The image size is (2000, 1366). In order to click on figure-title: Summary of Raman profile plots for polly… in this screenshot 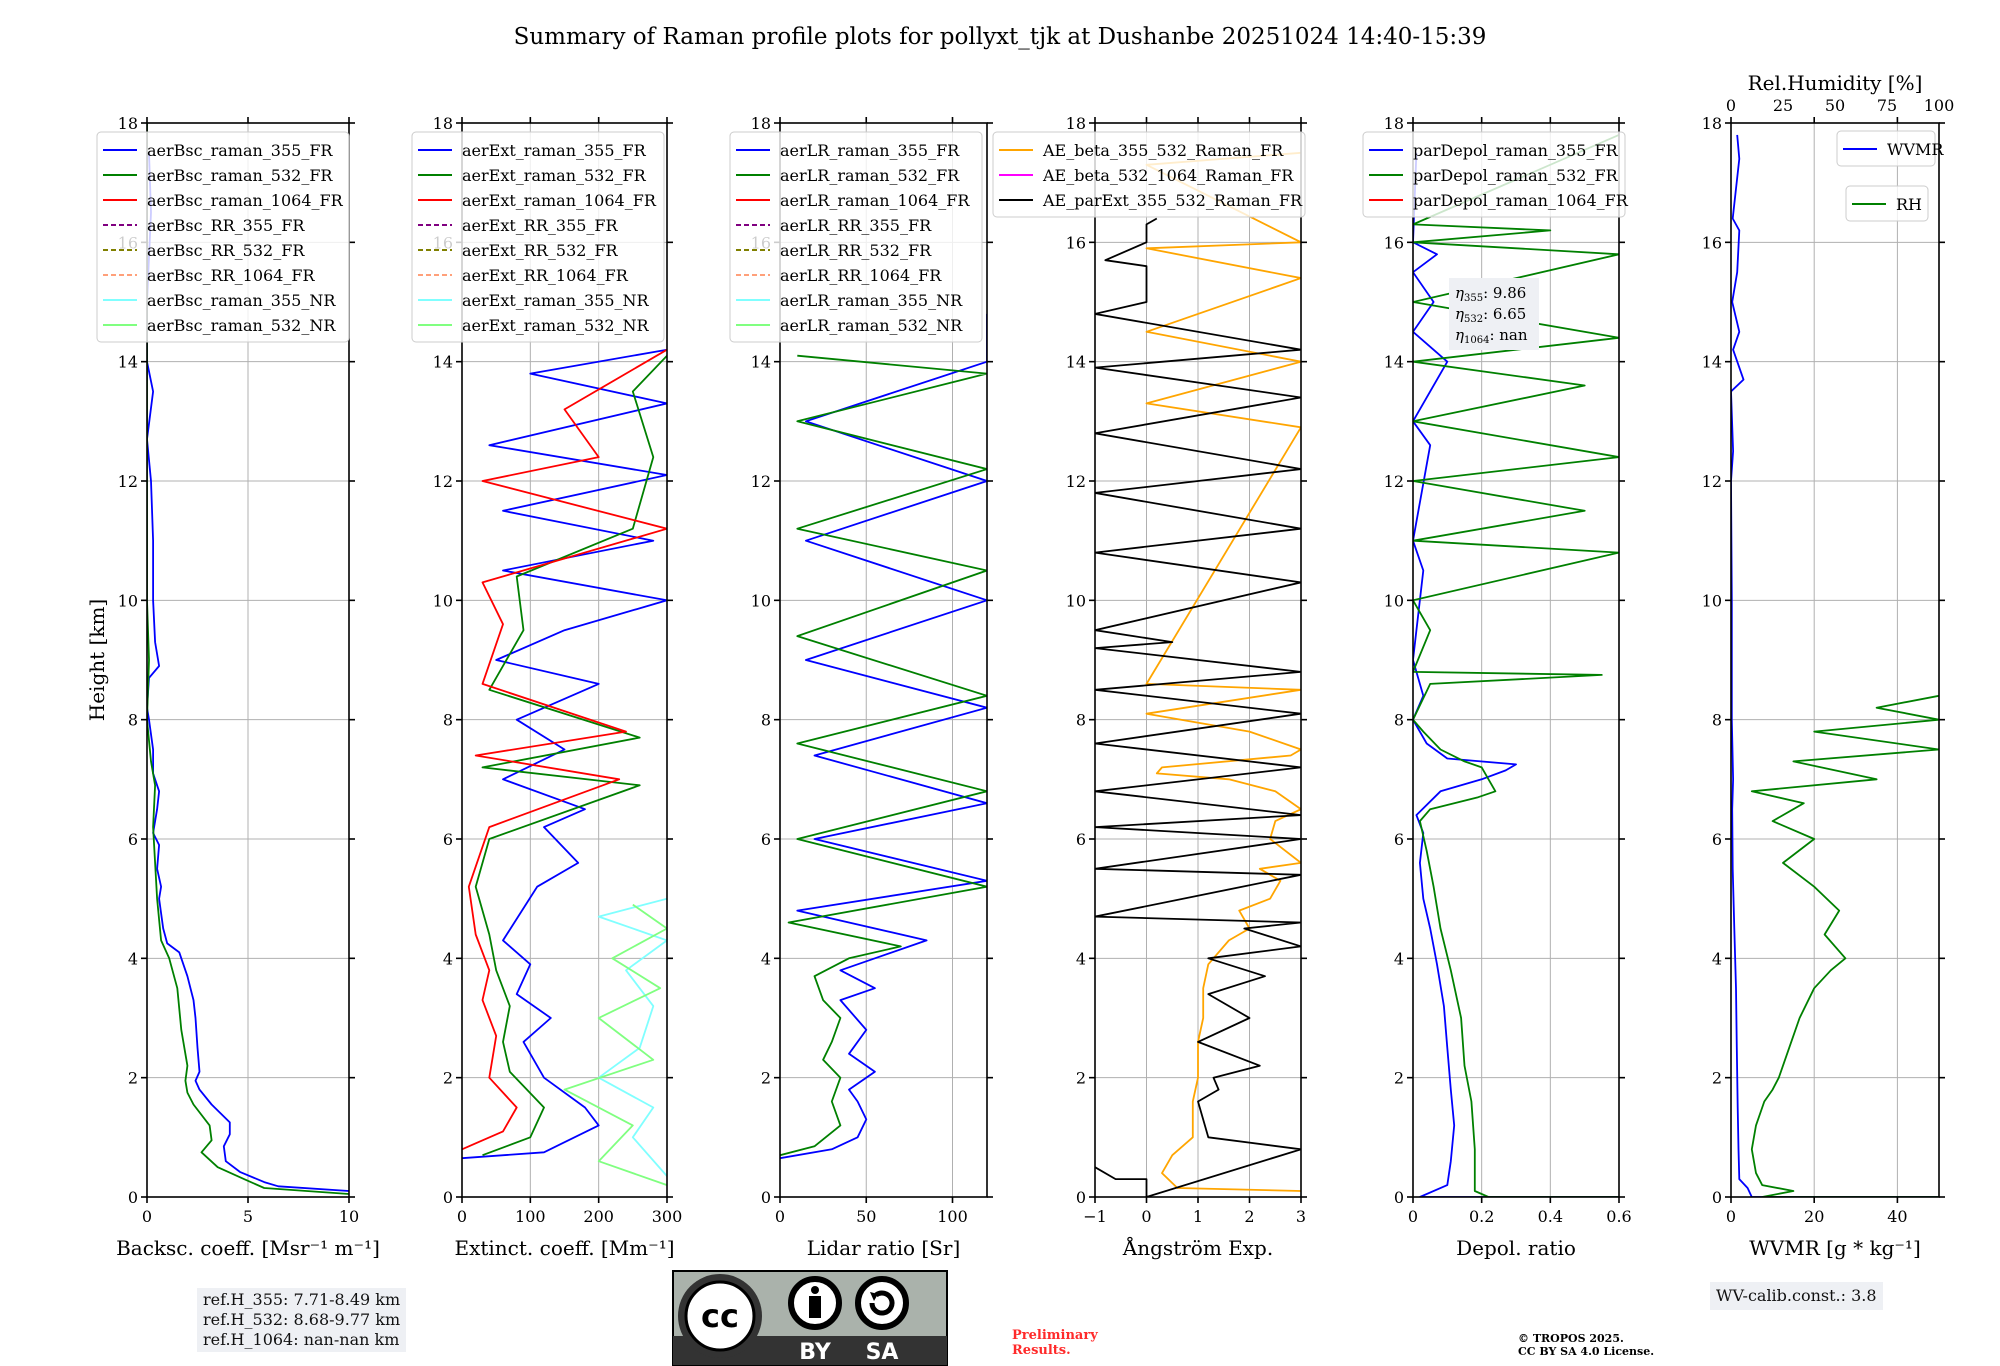, I will do `click(1000, 37)`.